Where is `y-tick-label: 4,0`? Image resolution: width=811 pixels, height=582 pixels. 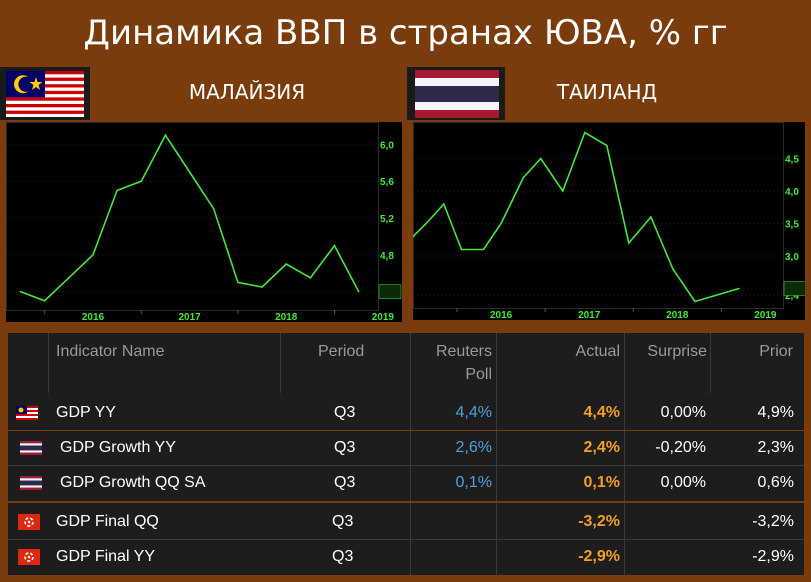
y-tick-label: 4,0 is located at coordinates (792, 192).